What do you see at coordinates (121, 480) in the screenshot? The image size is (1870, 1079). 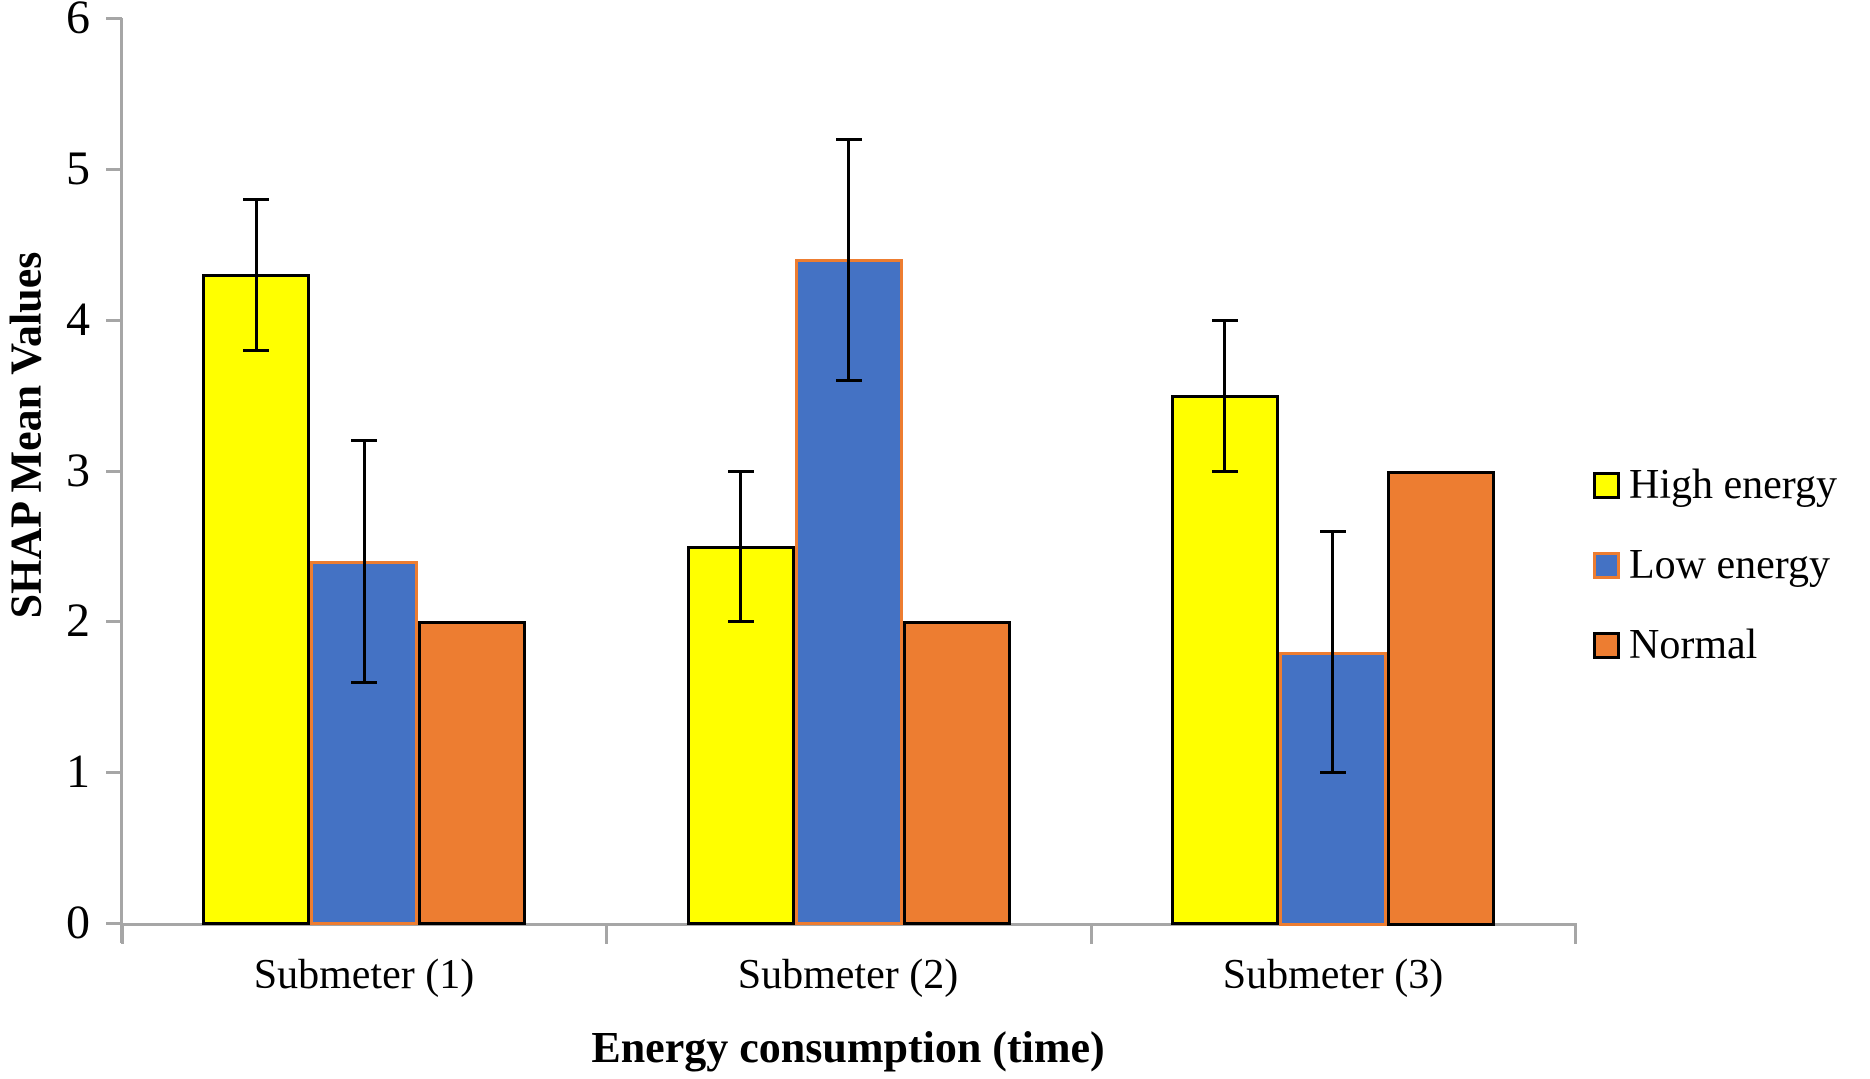 I see `y-axis-line` at bounding box center [121, 480].